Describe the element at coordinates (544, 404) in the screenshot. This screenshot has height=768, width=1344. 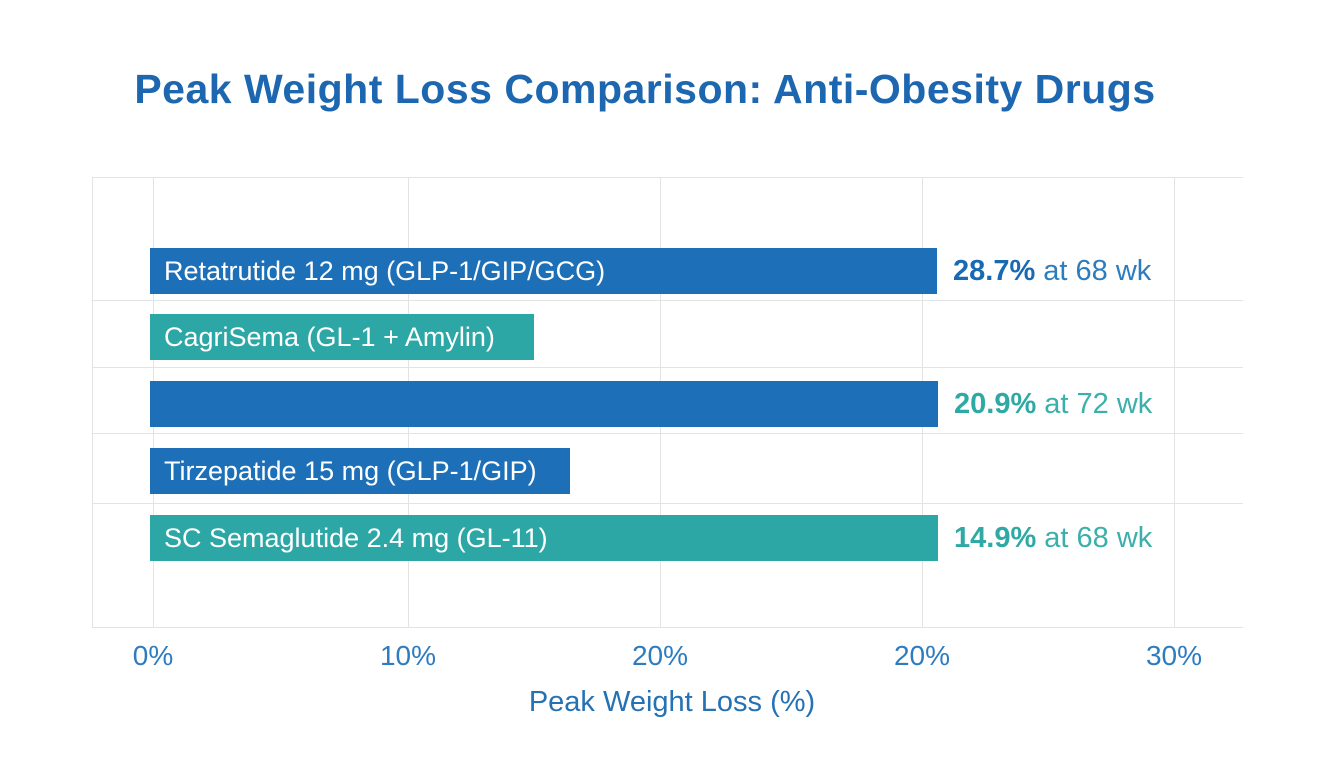
I see `bar` at that location.